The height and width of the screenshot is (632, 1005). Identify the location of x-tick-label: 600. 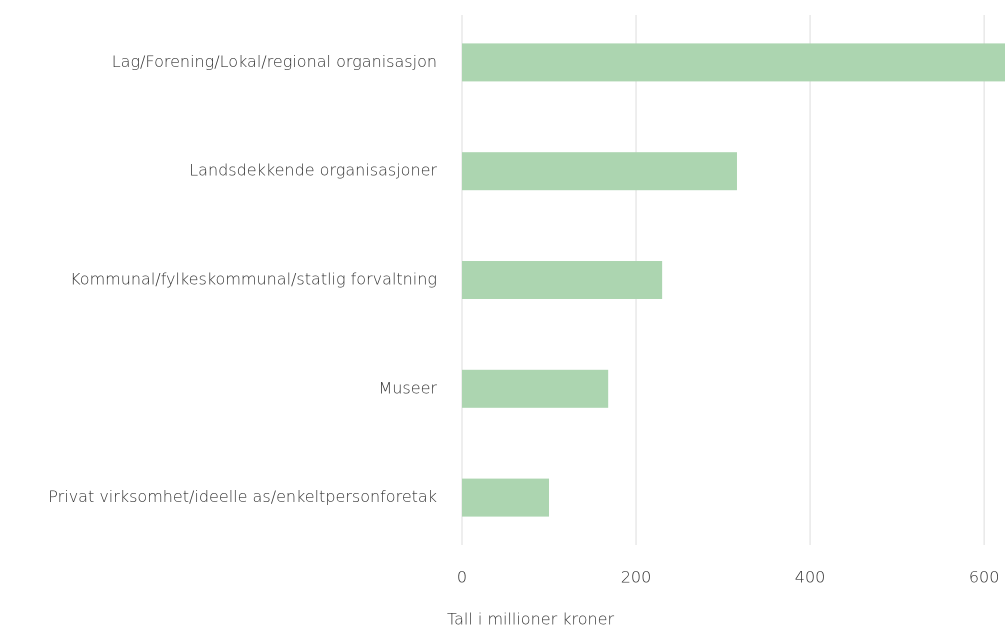
(984, 577).